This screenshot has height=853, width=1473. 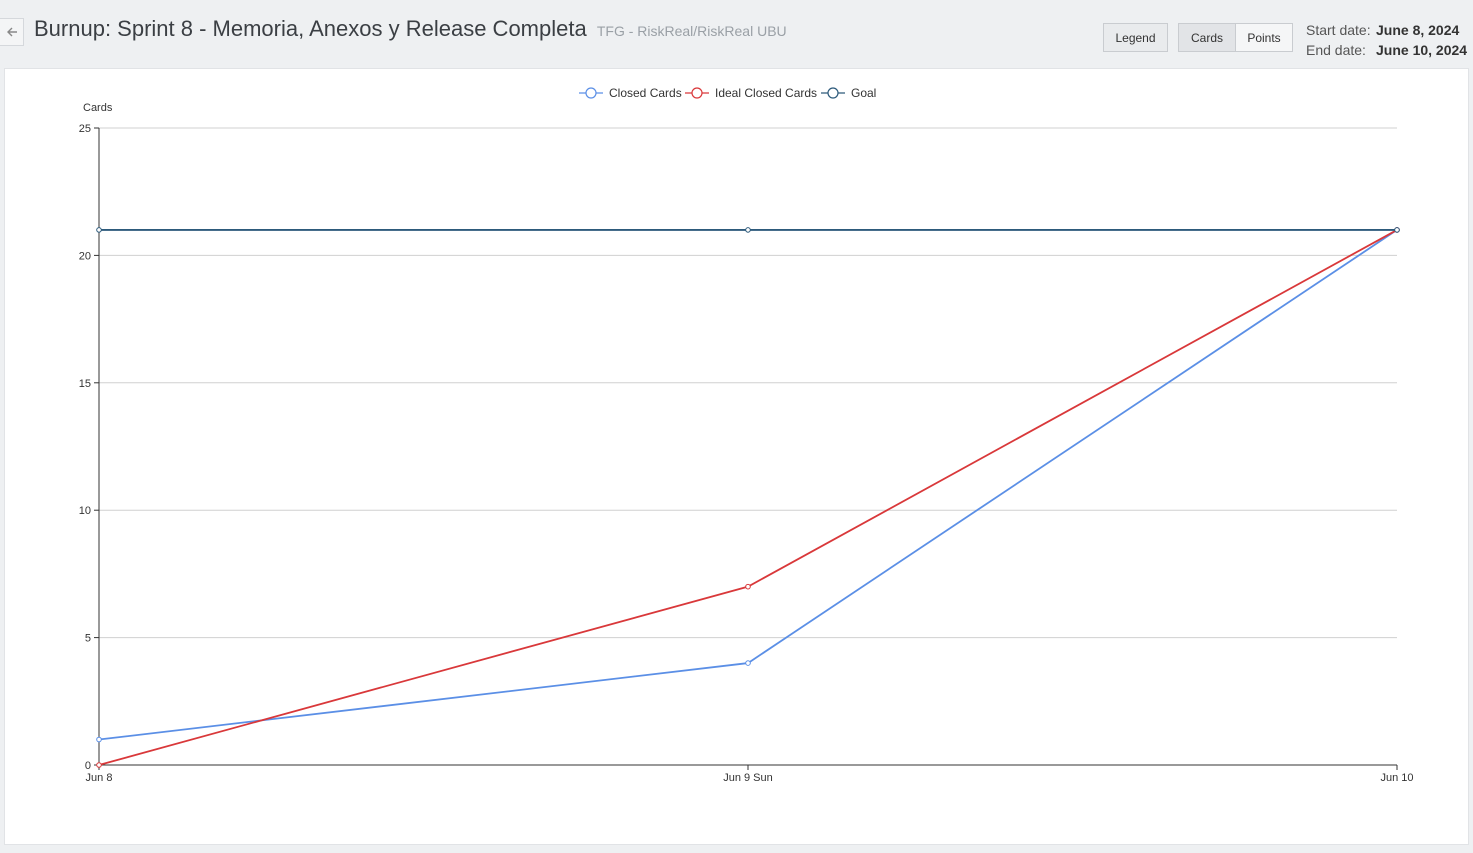 What do you see at coordinates (1336, 50) in the screenshot?
I see `end-date-label: End date:` at bounding box center [1336, 50].